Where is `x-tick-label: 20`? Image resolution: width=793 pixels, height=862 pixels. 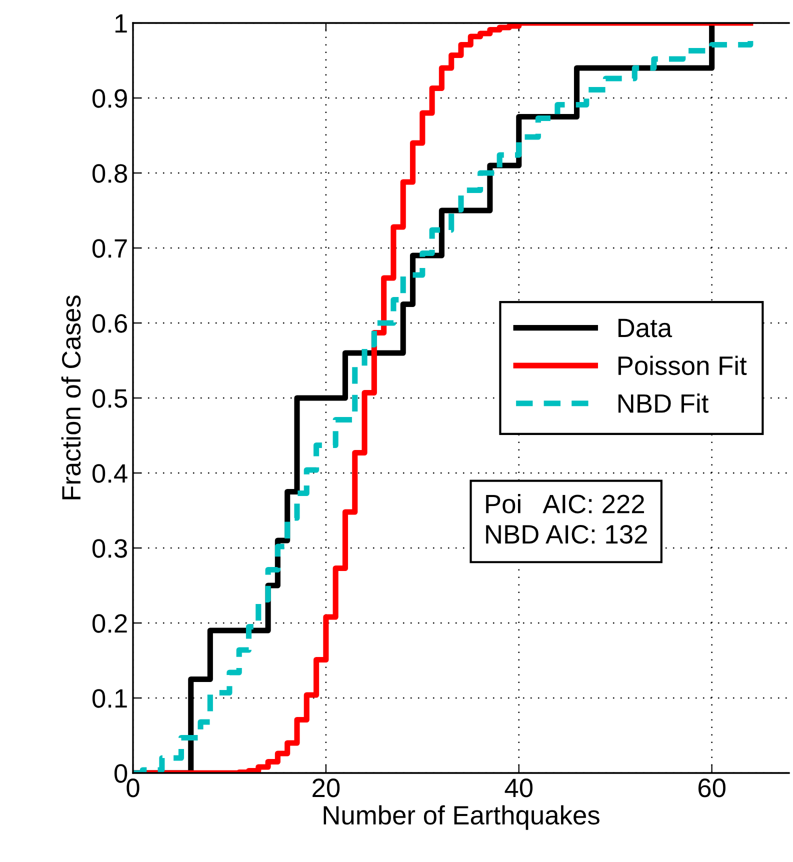
x-tick-label: 20 is located at coordinates (326, 788).